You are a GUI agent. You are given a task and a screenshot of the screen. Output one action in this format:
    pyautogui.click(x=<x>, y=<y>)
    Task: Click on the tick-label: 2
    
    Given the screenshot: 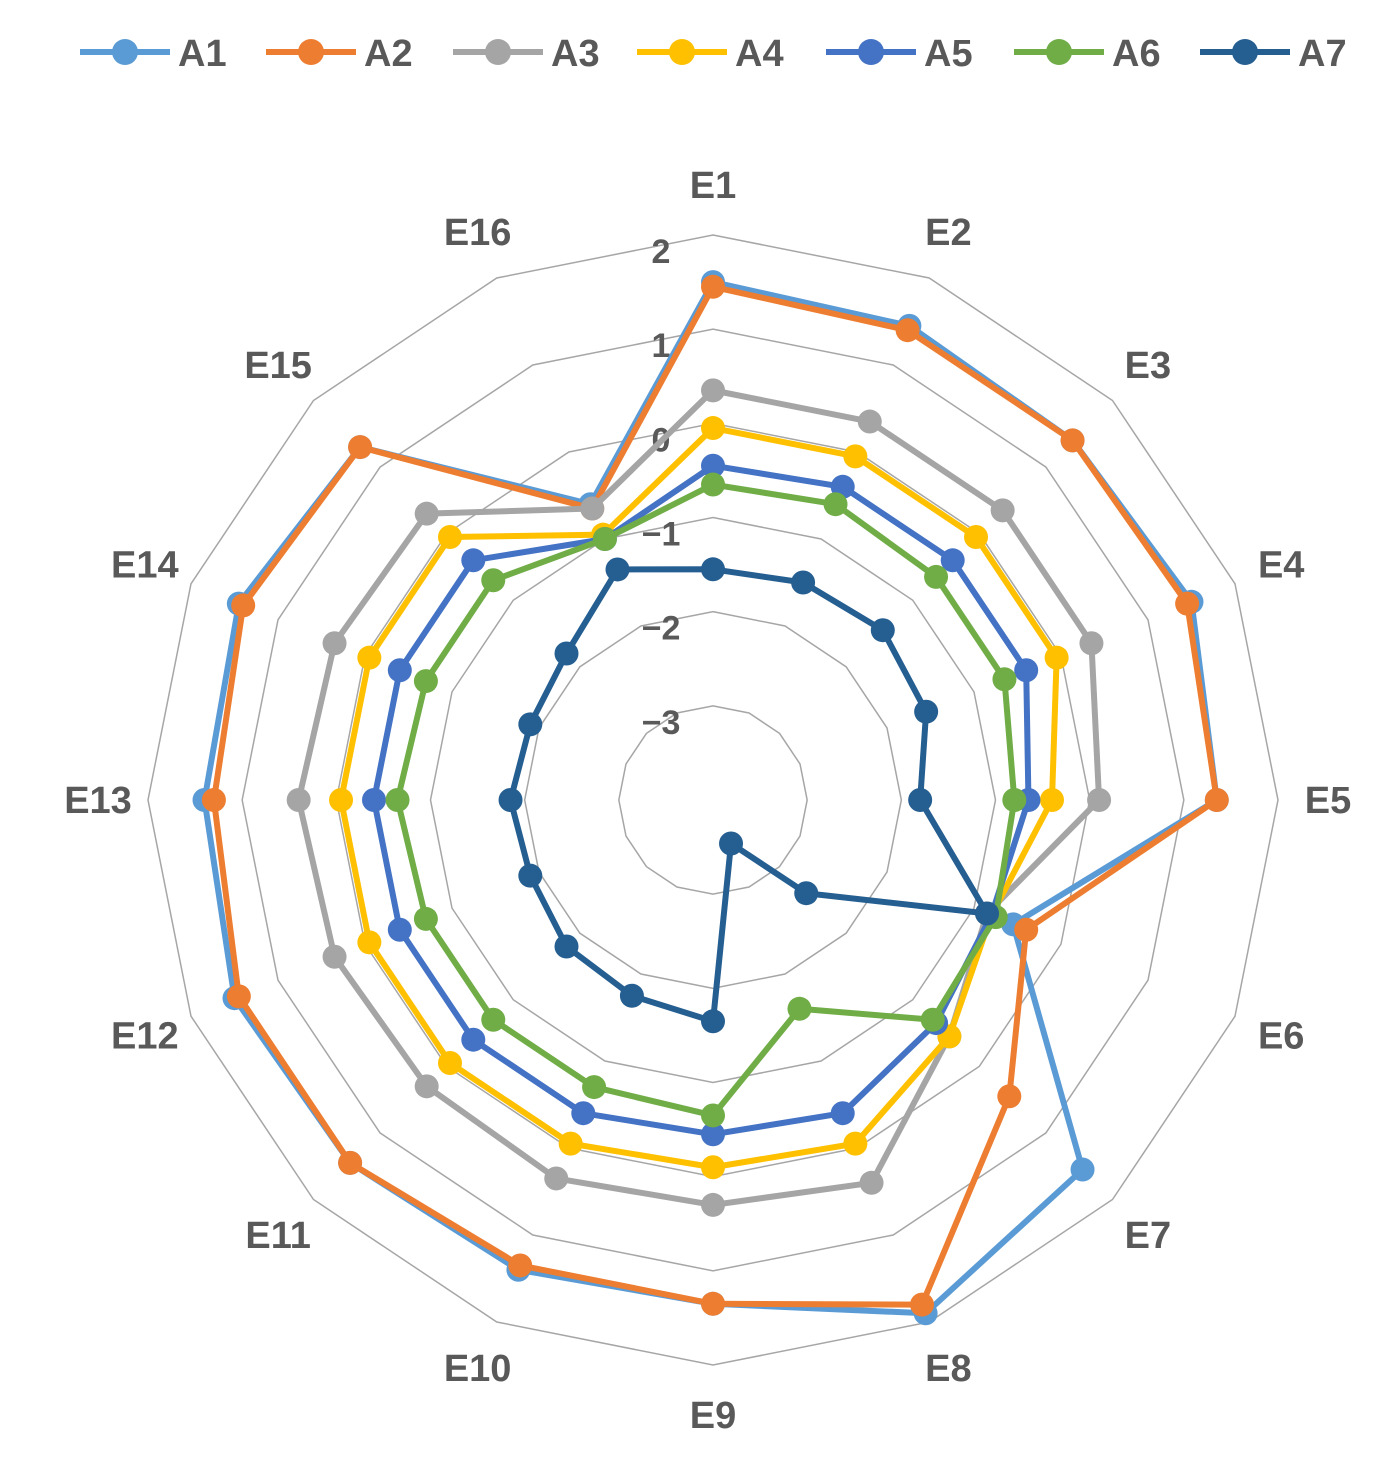 What is the action you would take?
    pyautogui.click(x=661, y=252)
    